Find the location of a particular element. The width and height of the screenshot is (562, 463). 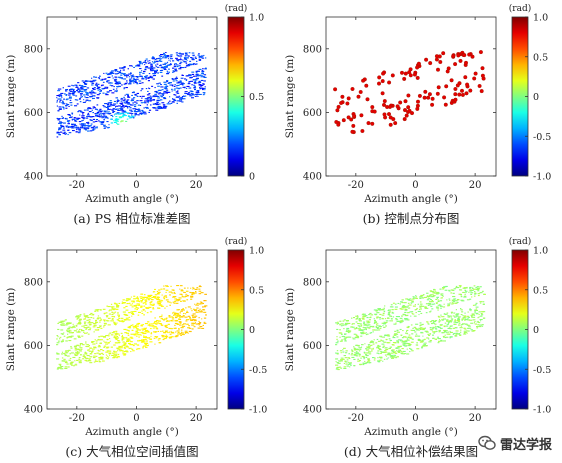

watermark: 雷达学报 is located at coordinates (515, 443).